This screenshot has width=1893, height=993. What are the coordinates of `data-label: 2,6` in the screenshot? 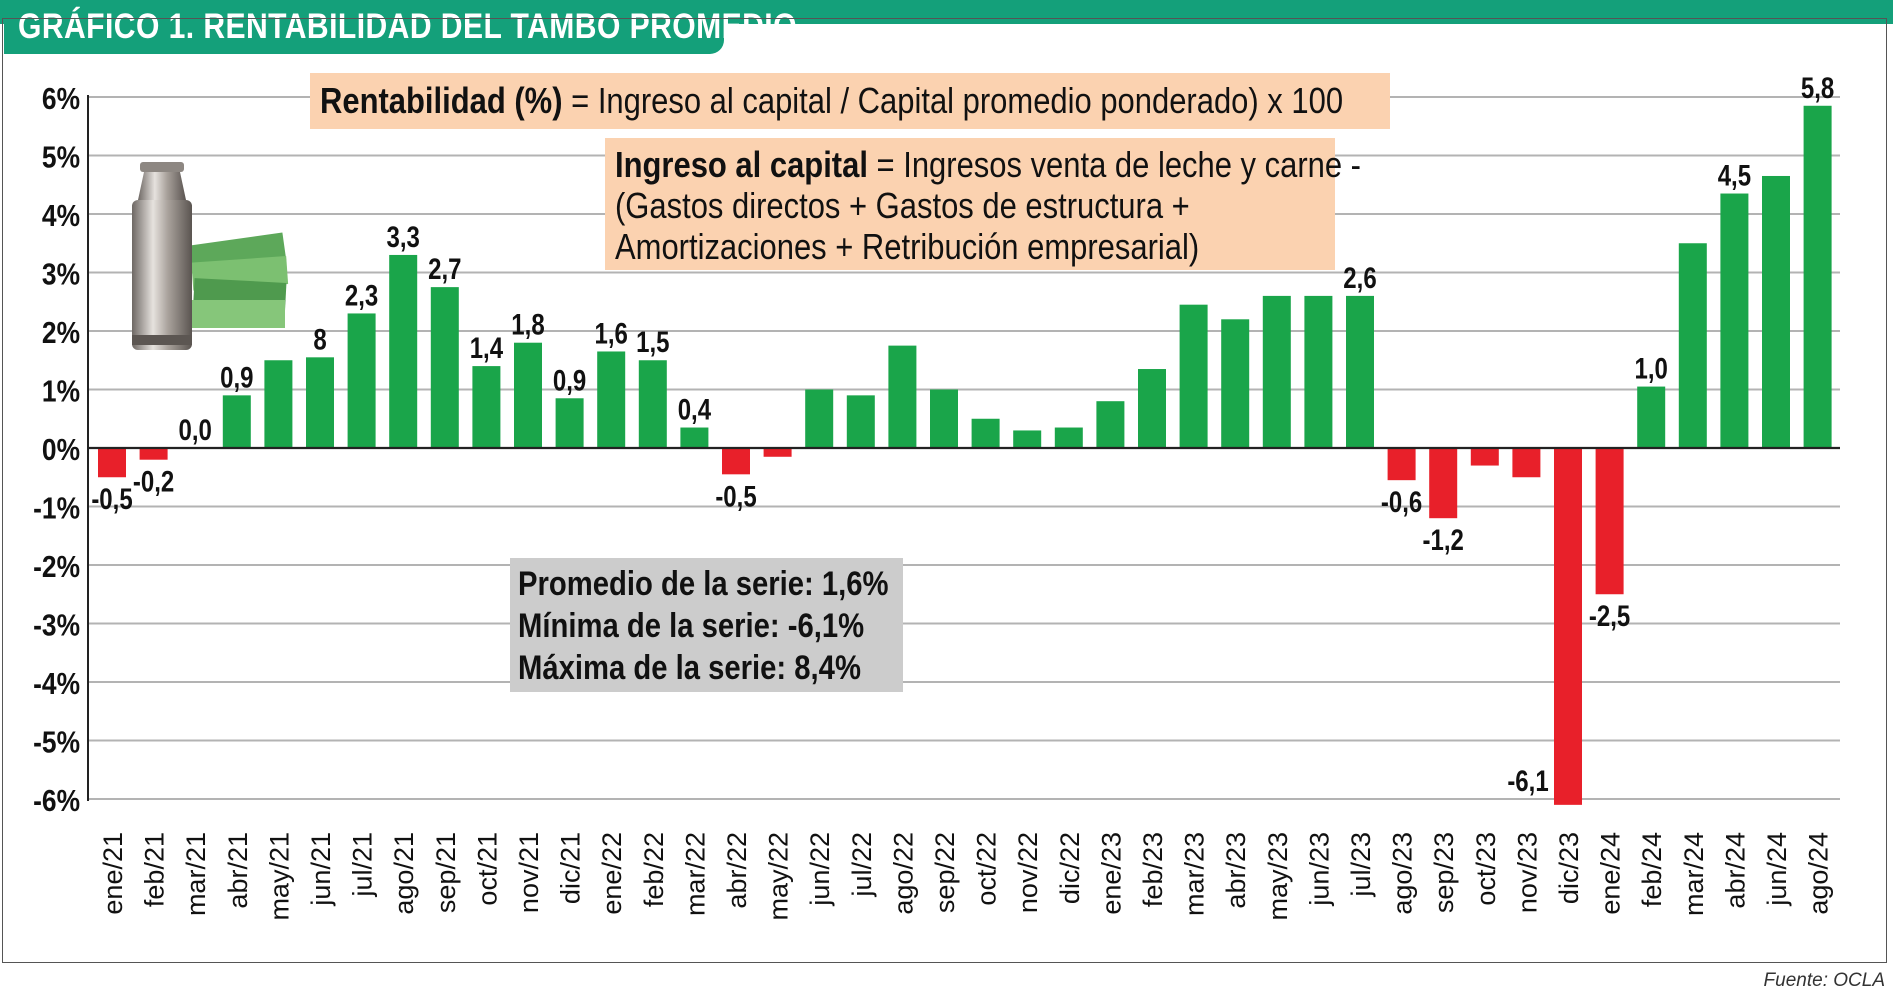 It's located at (1359, 277).